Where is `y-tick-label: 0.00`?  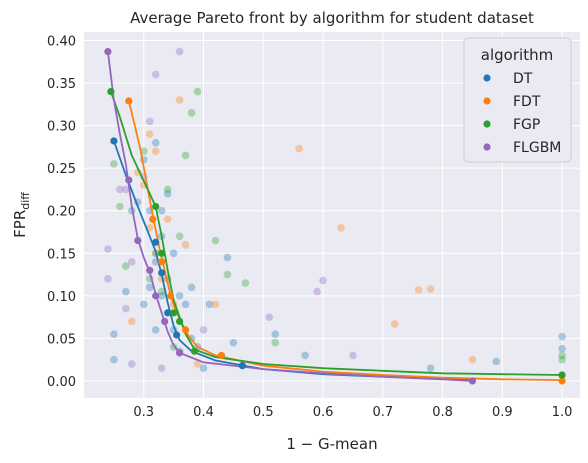 y-tick-label: 0.00 is located at coordinates (61, 382).